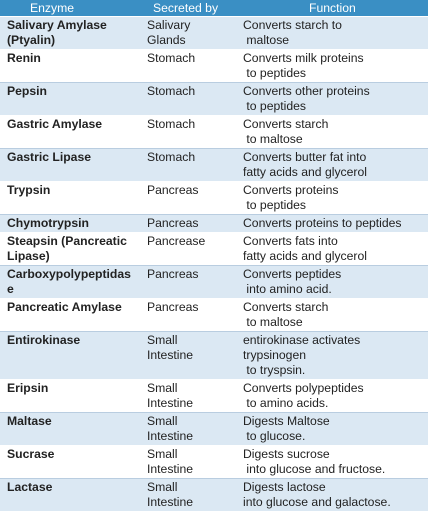 The height and width of the screenshot is (512, 428). Describe the element at coordinates (171, 124) in the screenshot. I see `secreted-by-cell-line: Stomach` at that location.